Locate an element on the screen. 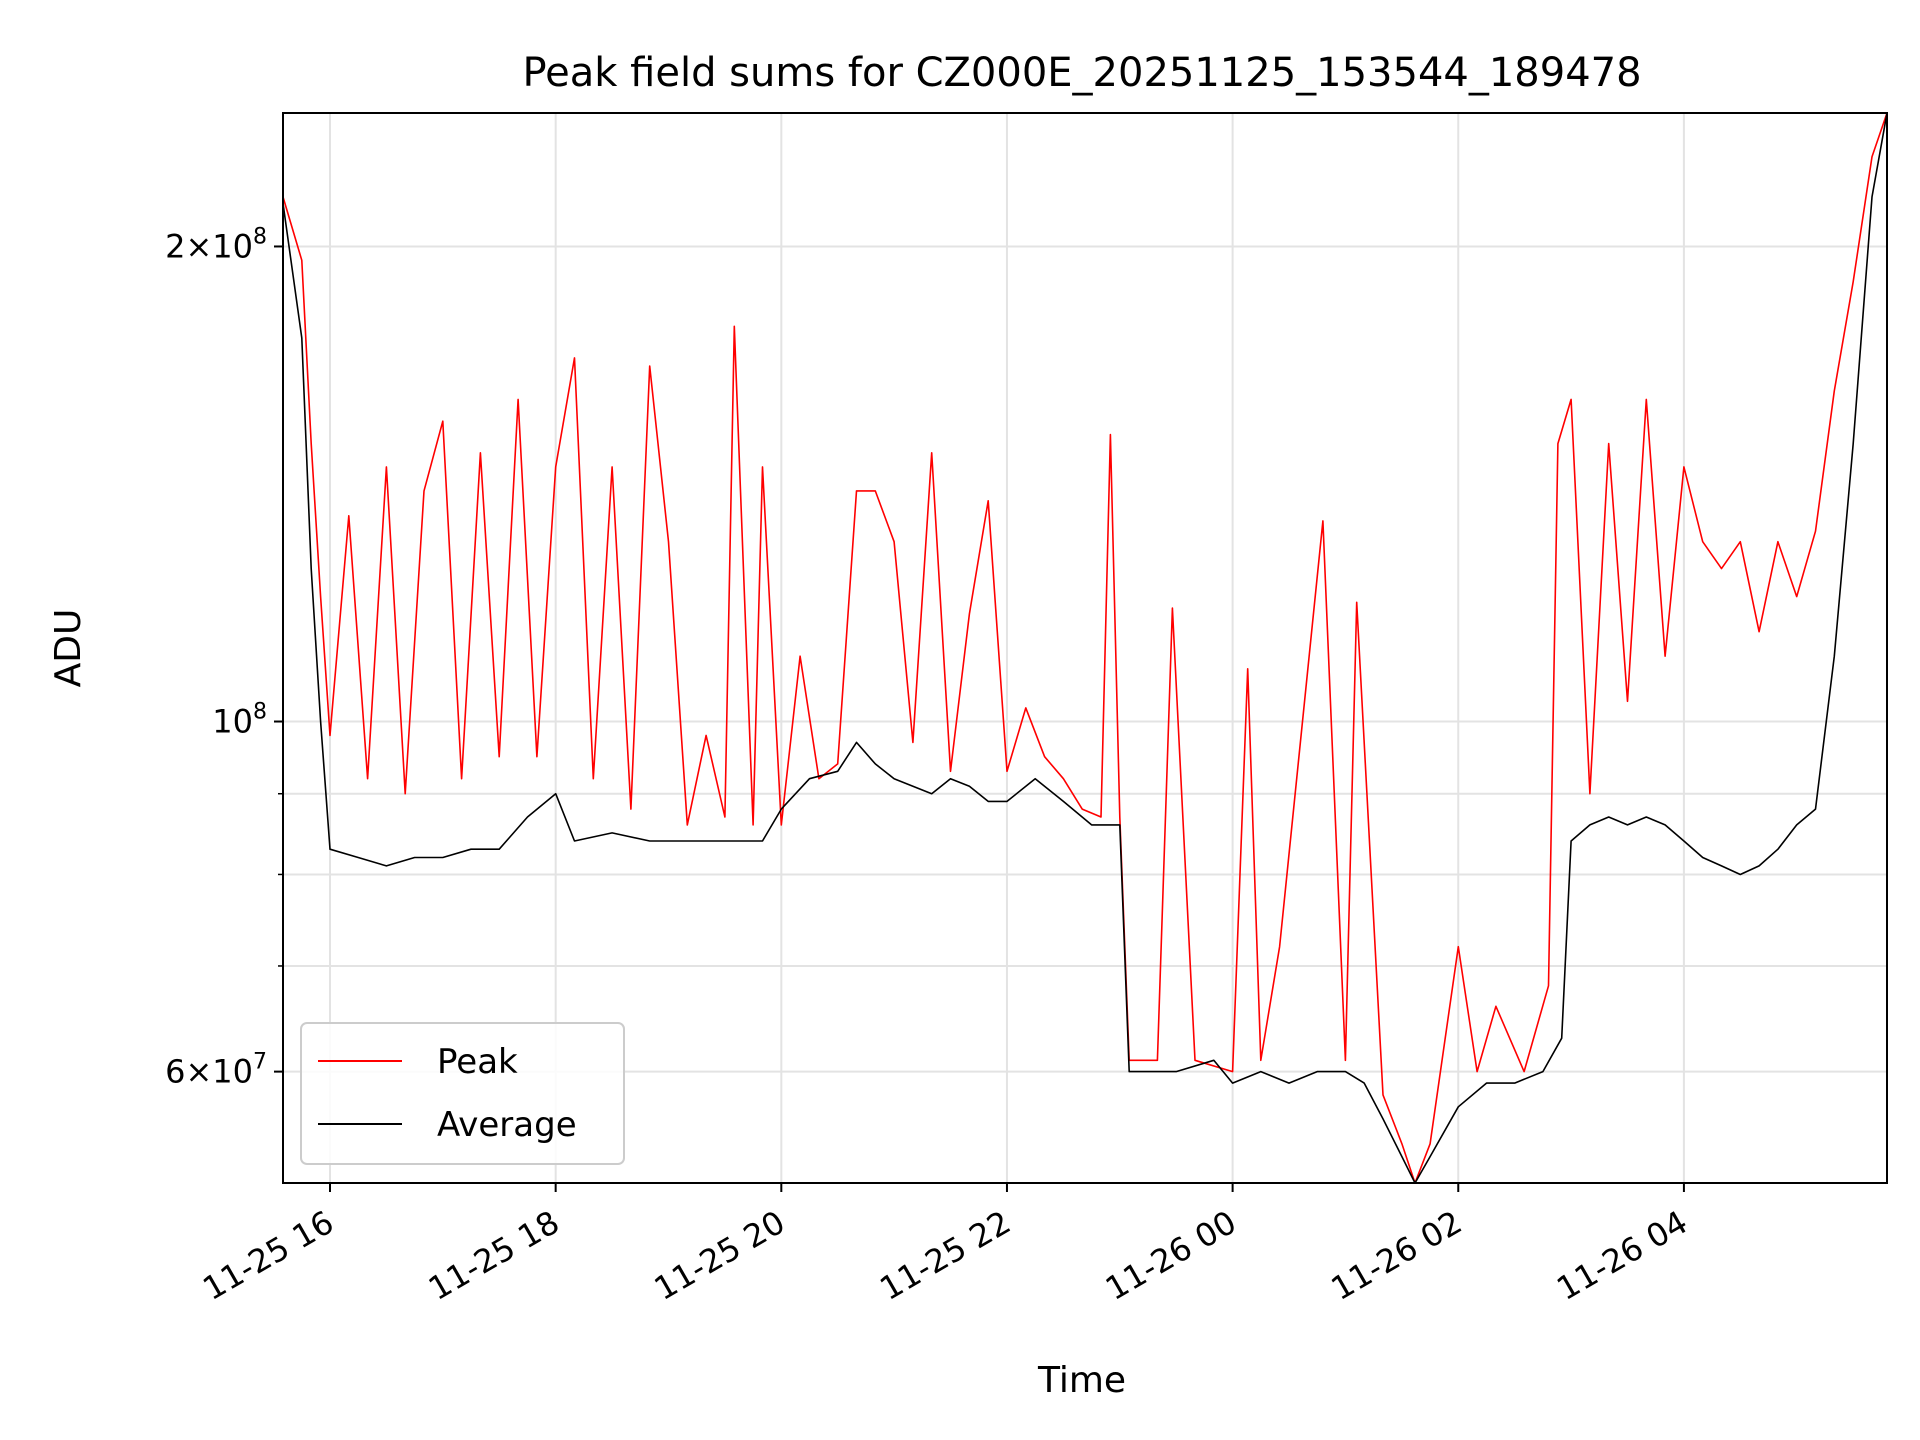  y-axis-label: ADU is located at coordinates (68, 648).